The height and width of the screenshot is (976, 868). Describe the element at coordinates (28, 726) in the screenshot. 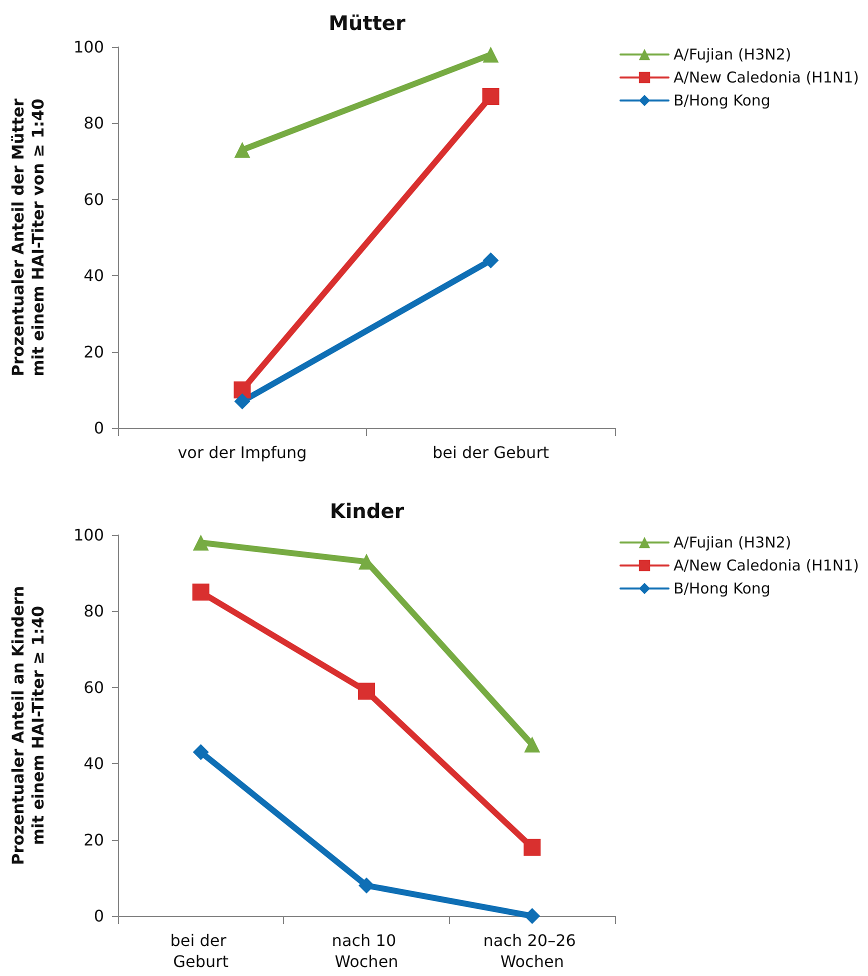

I see `y-axis-title: Prozentualer Anteil an Kindern mit einem HAI-Titer ≥ 1:40` at that location.